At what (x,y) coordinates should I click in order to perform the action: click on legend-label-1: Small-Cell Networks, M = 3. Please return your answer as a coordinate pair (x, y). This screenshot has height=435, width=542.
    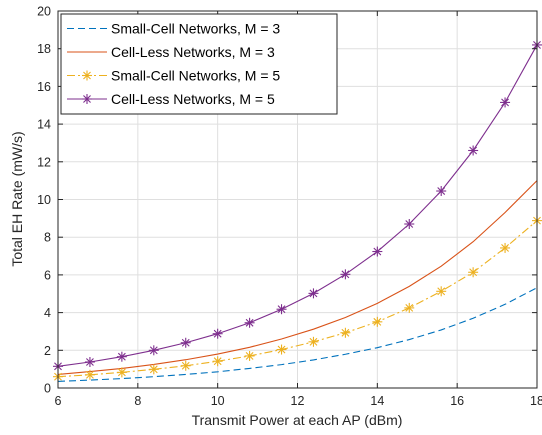
    Looking at the image, I should click on (195, 29).